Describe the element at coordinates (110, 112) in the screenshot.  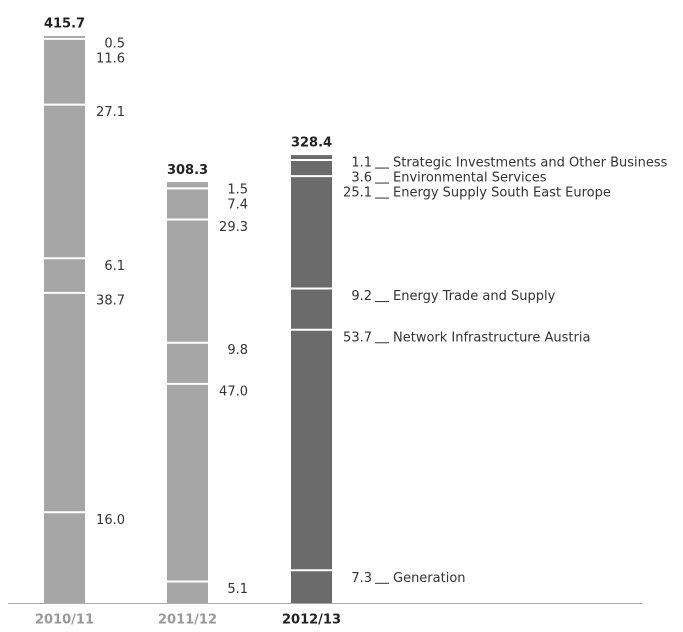
I see `value-label: 27.1` at that location.